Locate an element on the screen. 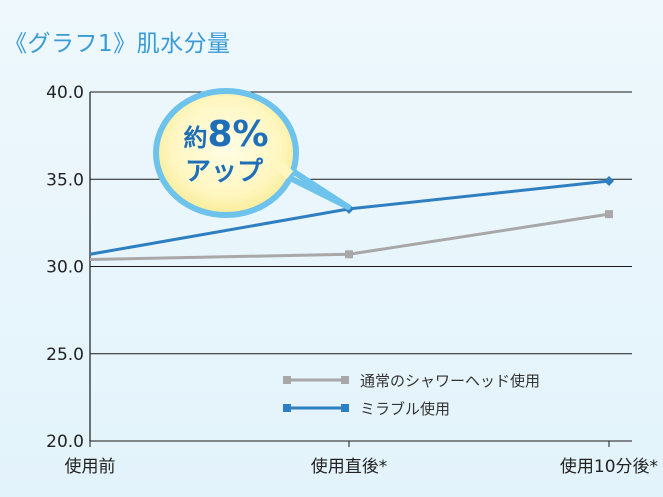 This screenshot has height=497, width=663. chart-title: 《グラフ1》肌水分量 is located at coordinates (117, 44).